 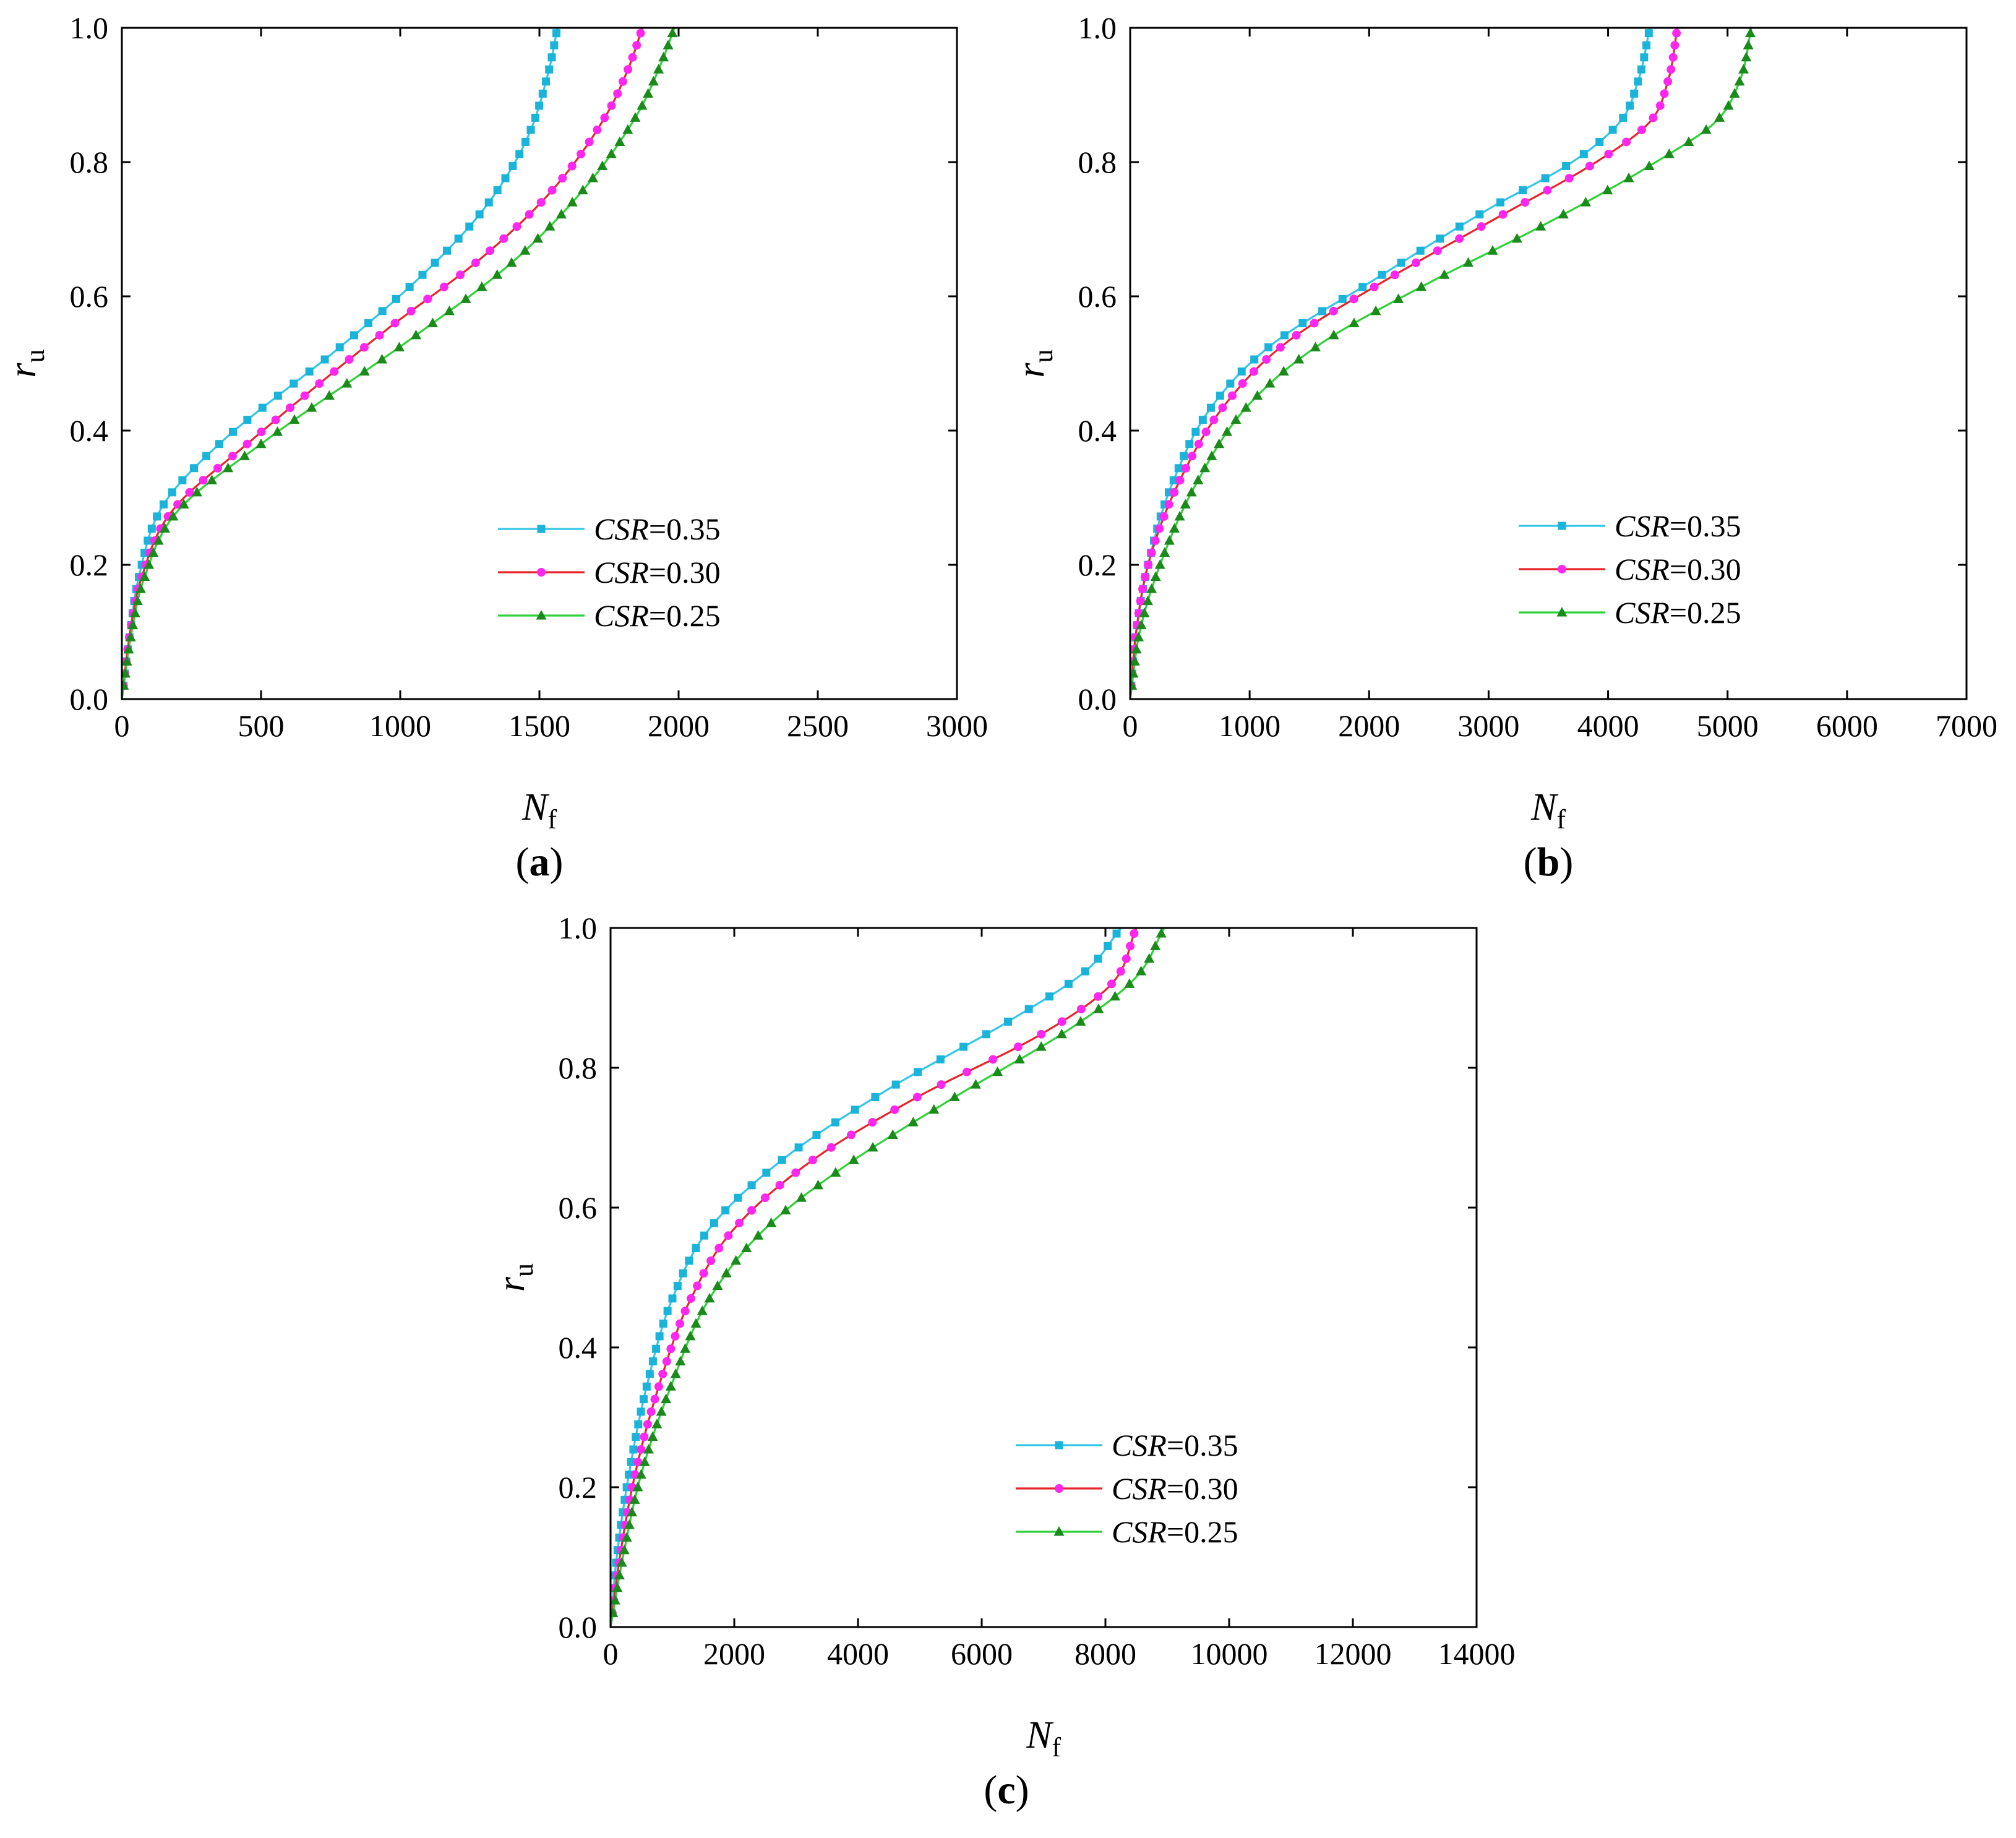 What do you see at coordinates (261, 725) in the screenshot?
I see `x-tick-label: 500` at bounding box center [261, 725].